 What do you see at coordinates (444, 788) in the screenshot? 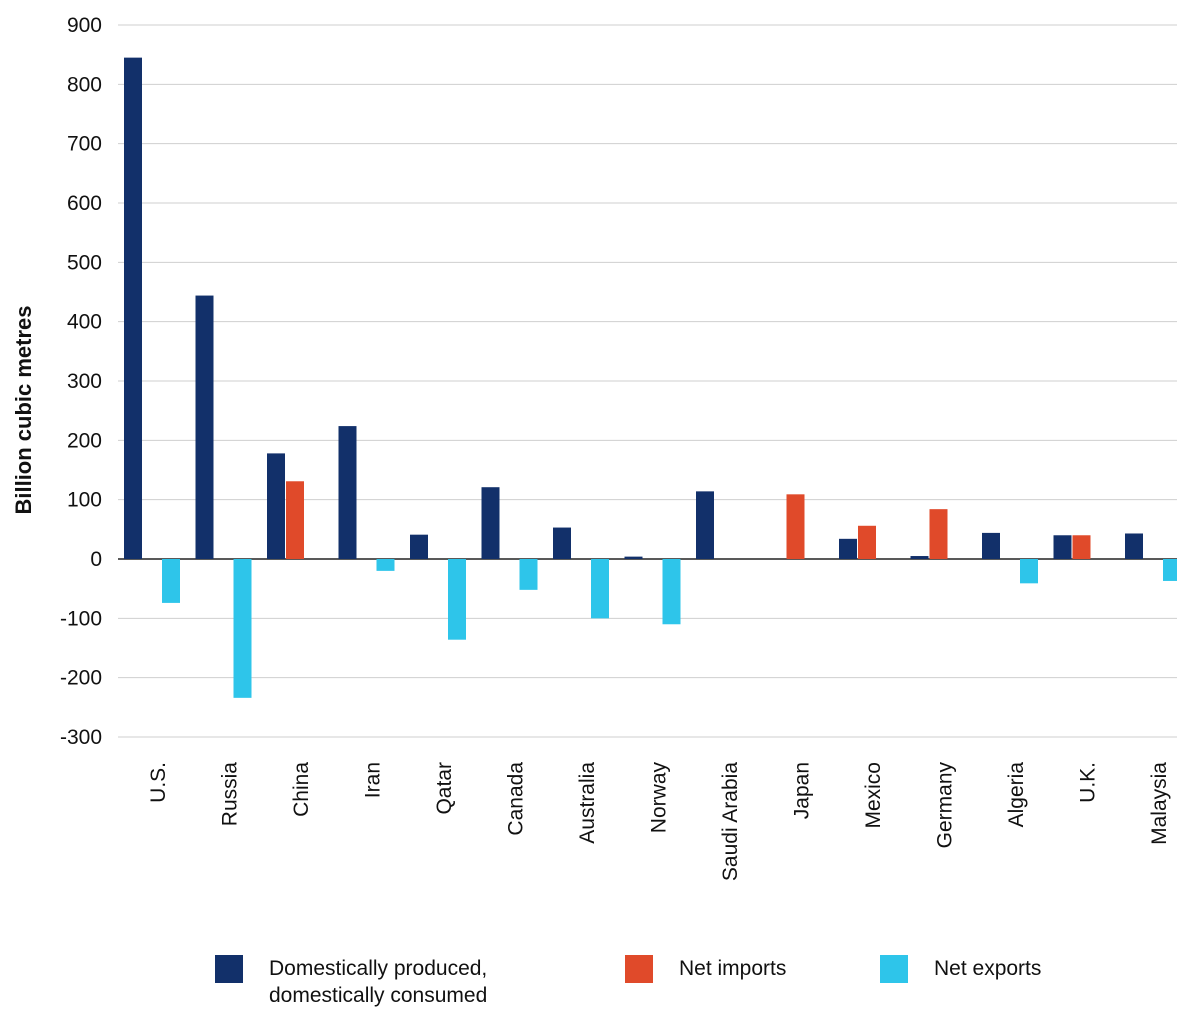
I see `x-tick-label: Qatar` at bounding box center [444, 788].